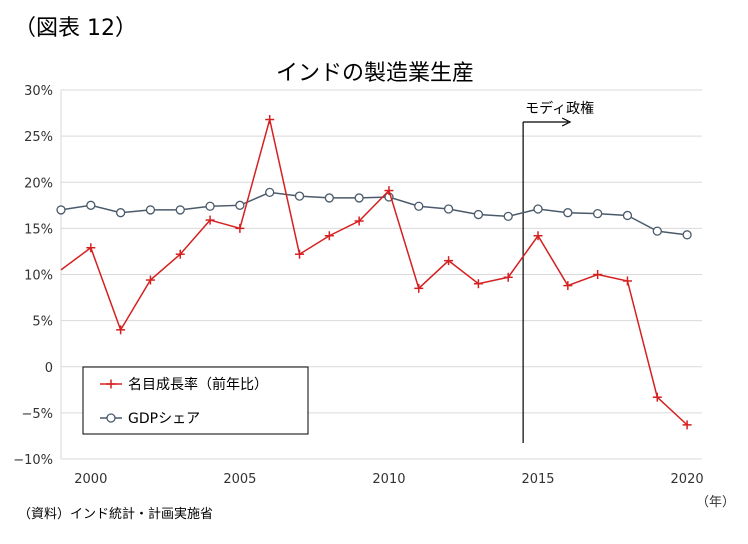 The height and width of the screenshot is (544, 748). Describe the element at coordinates (49, 368) in the screenshot. I see `y-tick-label: 0` at that location.